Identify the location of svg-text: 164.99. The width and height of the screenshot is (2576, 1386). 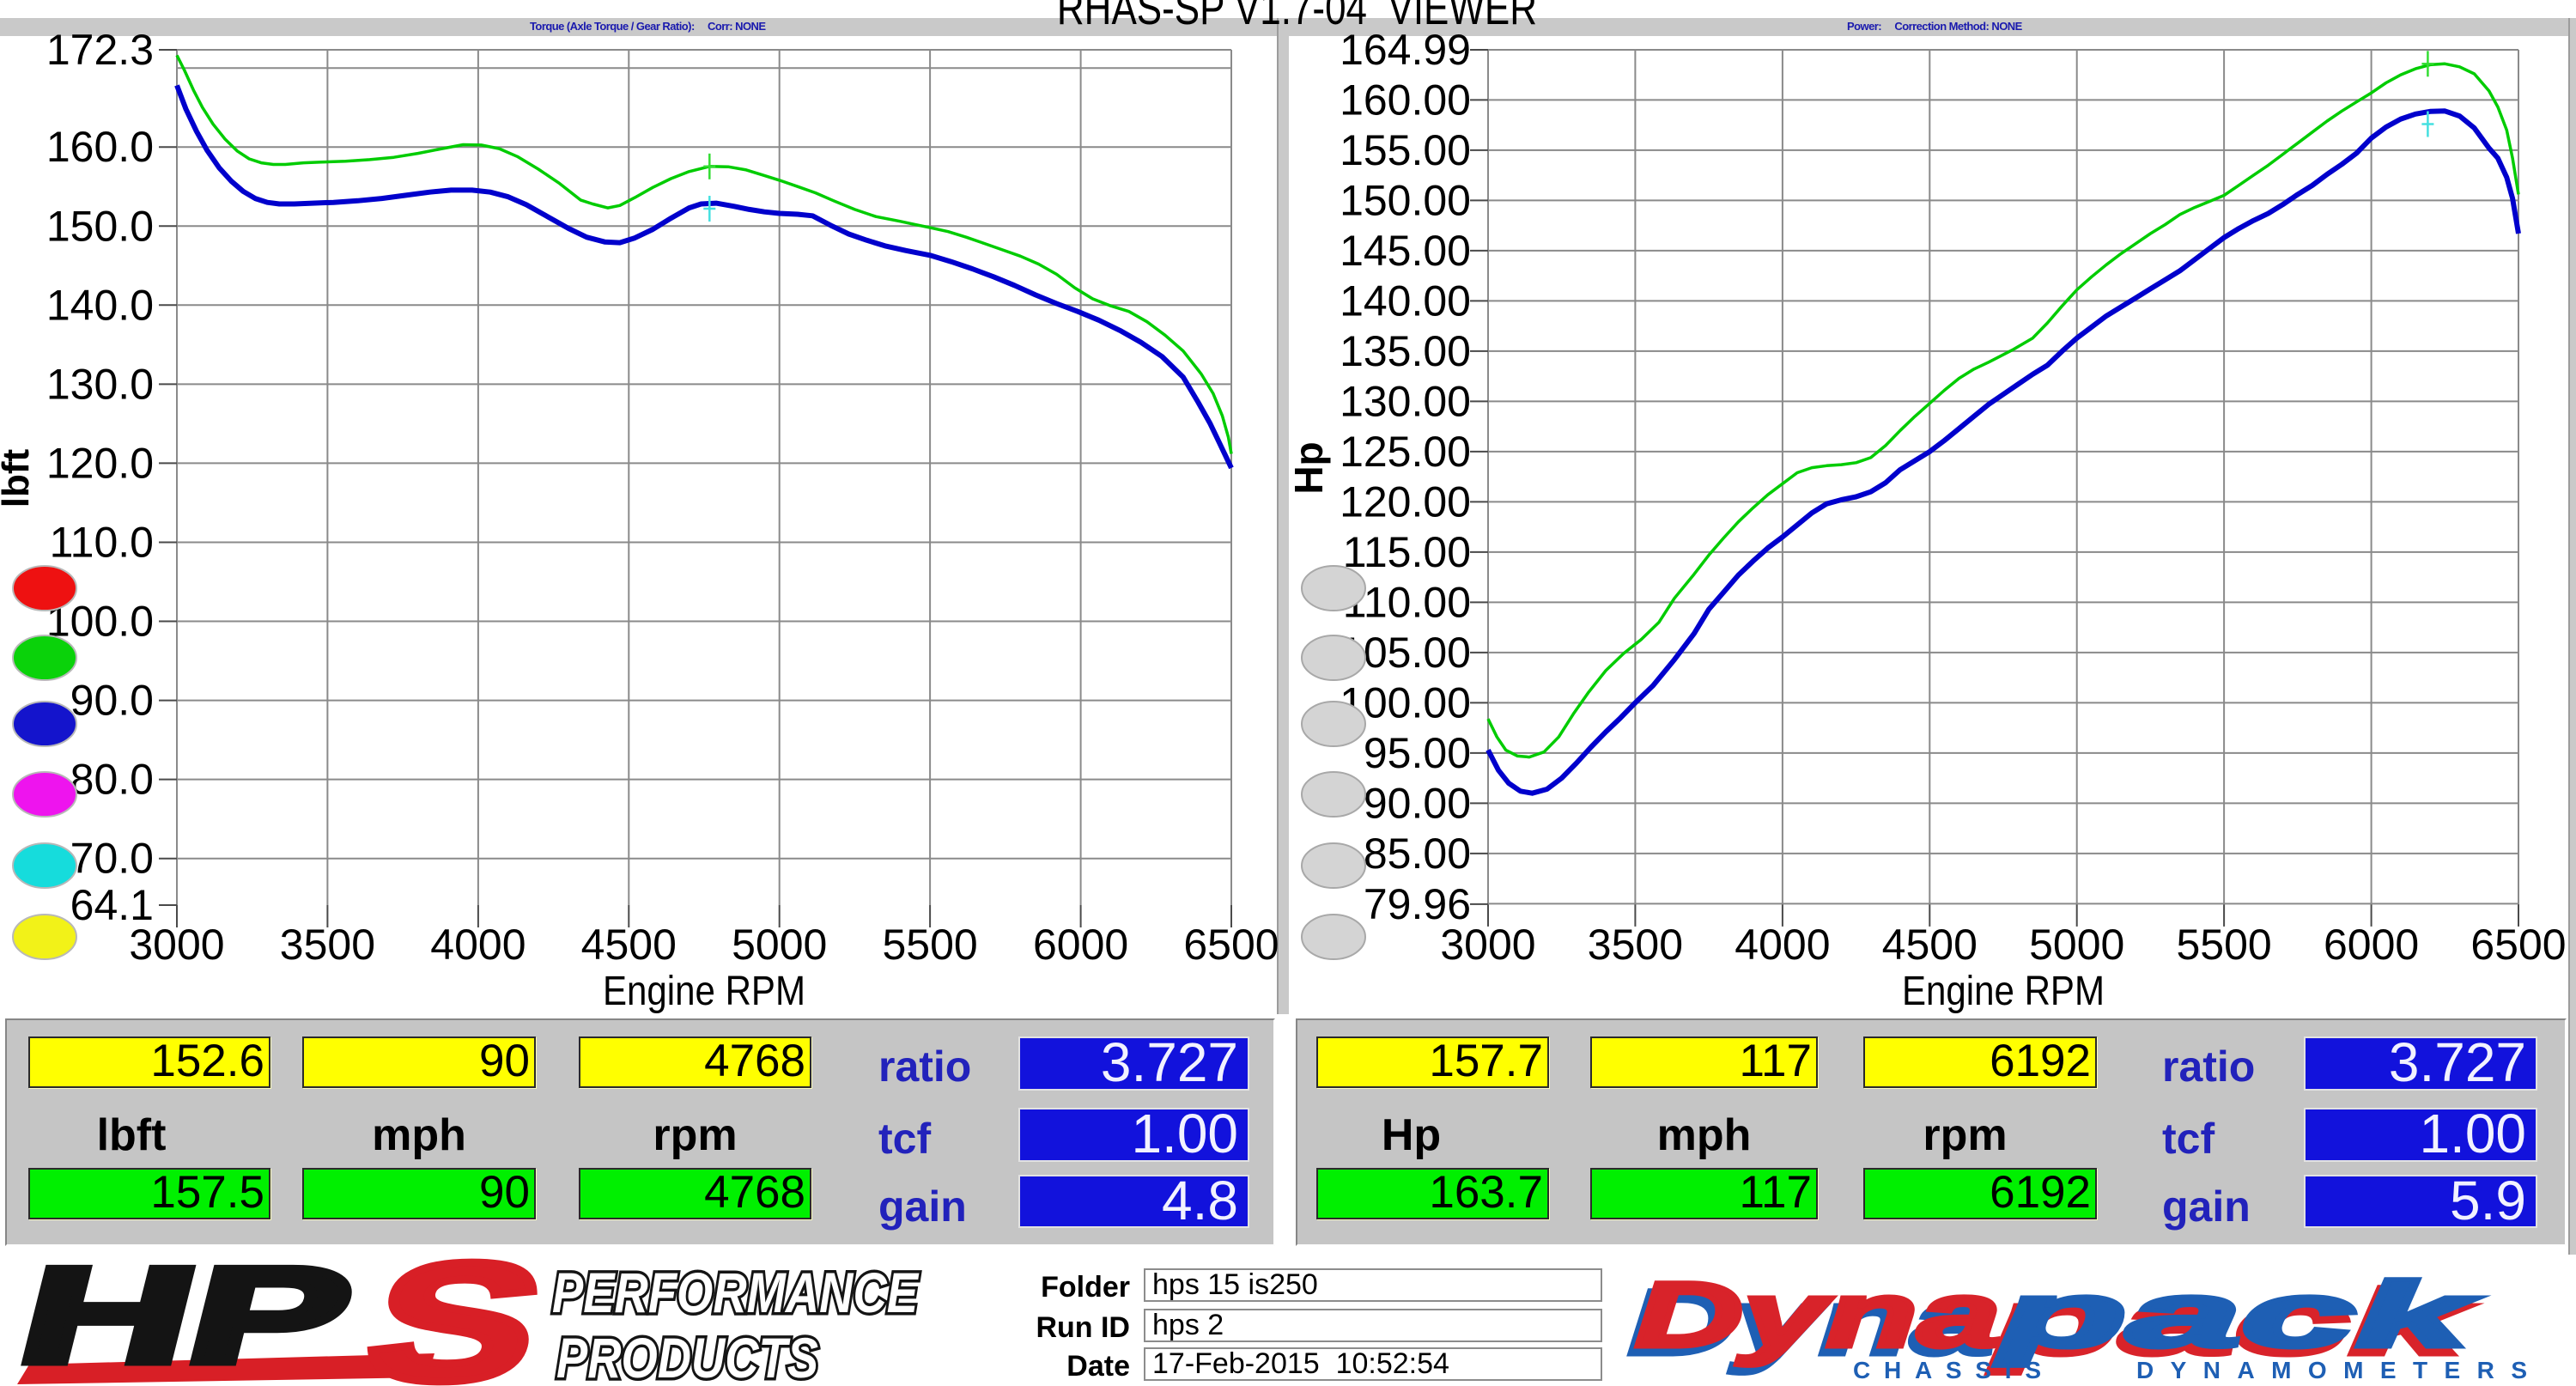
(1405, 50).